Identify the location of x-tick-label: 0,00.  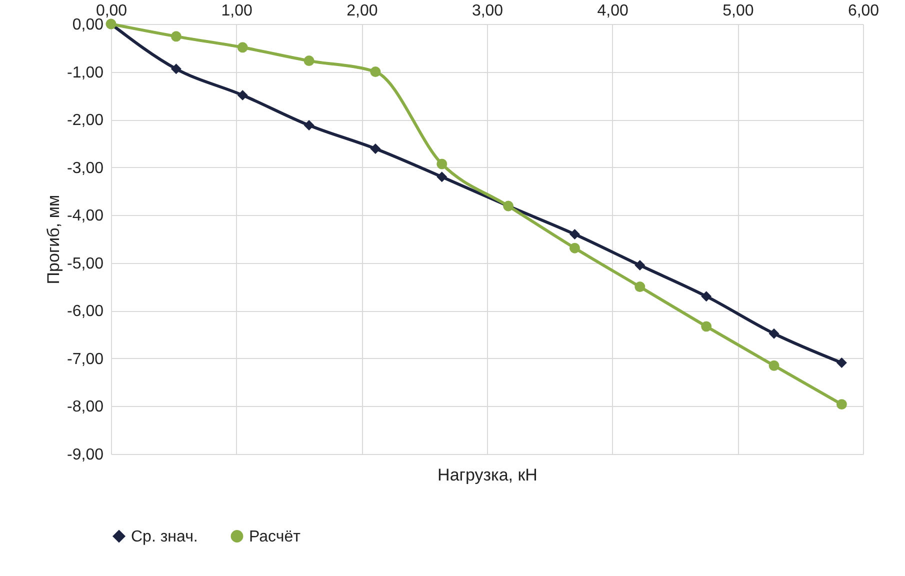
(112, 11).